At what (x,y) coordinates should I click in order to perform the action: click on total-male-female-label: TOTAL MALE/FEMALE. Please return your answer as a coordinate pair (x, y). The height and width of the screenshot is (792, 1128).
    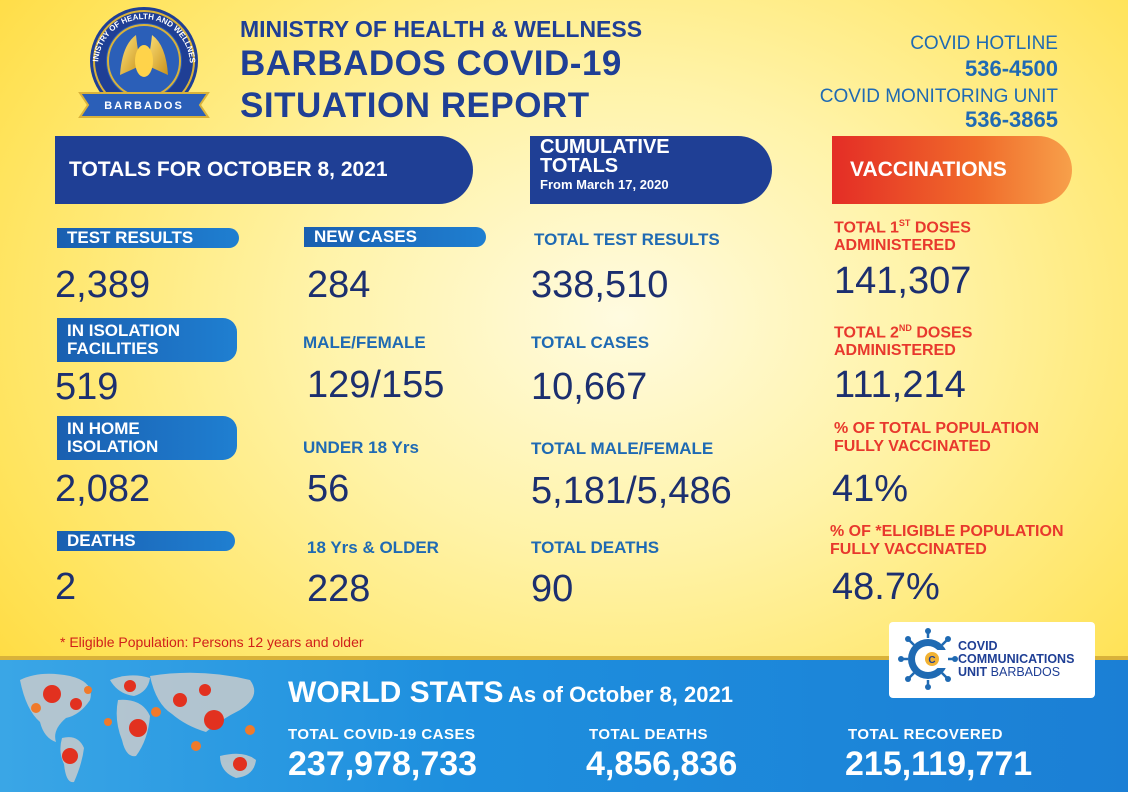
    Looking at the image, I should click on (622, 448).